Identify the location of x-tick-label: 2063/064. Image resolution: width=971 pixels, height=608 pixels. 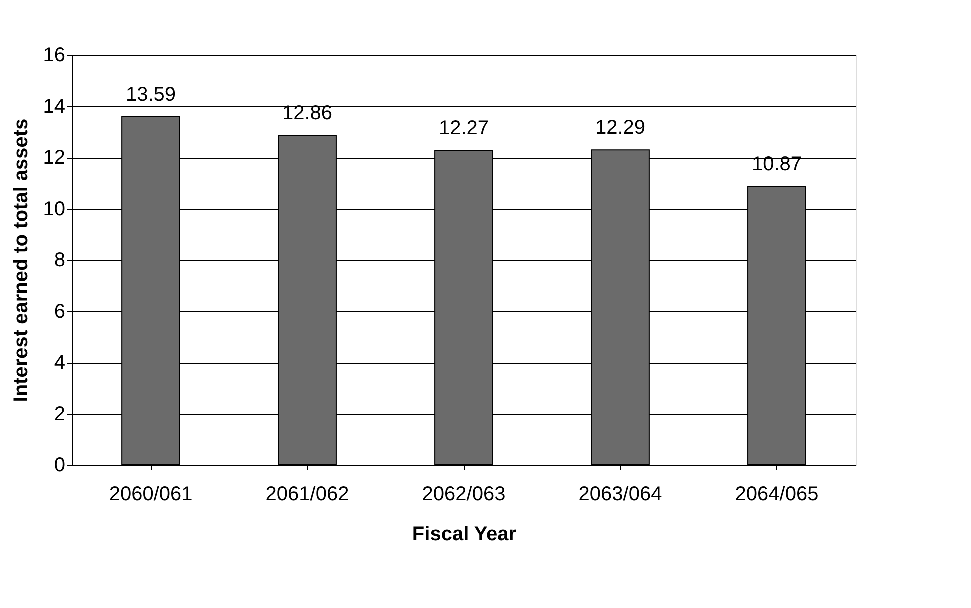
(620, 495).